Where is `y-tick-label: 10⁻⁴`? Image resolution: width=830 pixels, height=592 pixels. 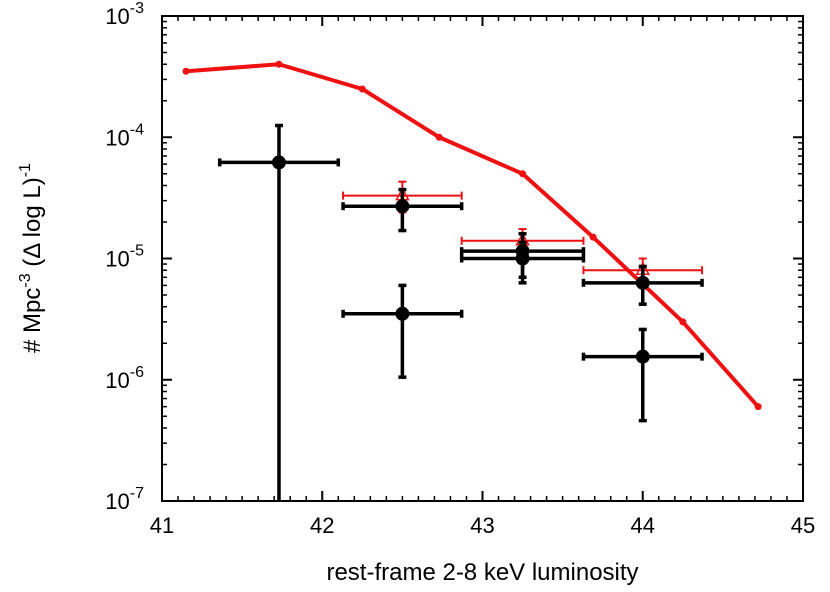 y-tick-label: 10⁻⁴ is located at coordinates (124, 135).